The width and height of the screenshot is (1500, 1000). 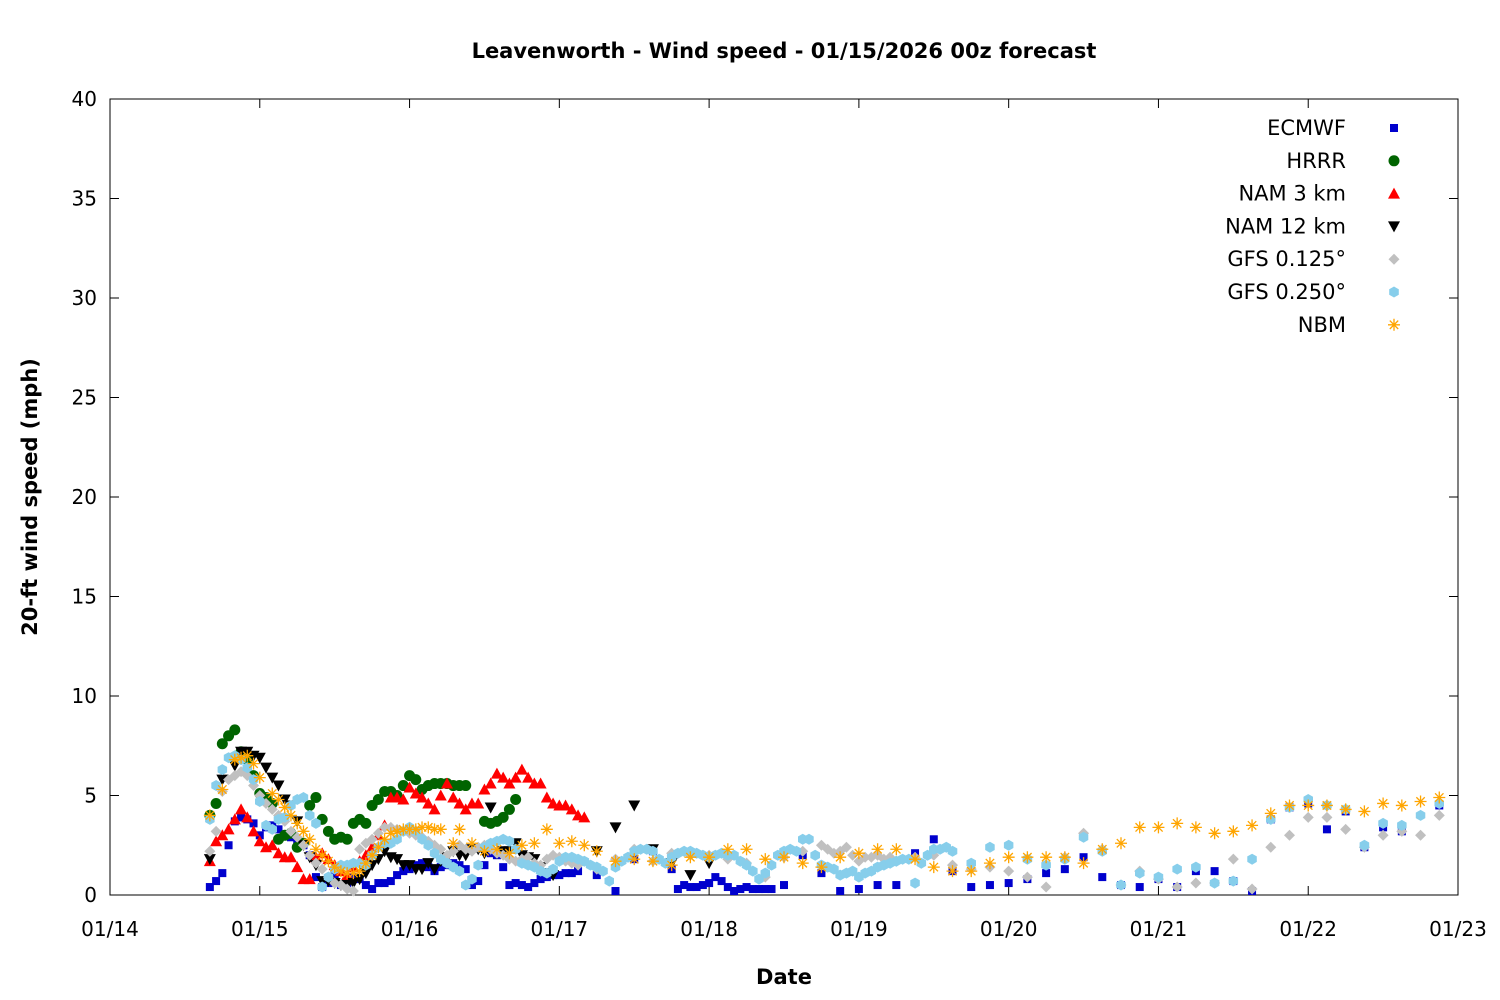 I want to click on data-points, so click(x=824, y=810).